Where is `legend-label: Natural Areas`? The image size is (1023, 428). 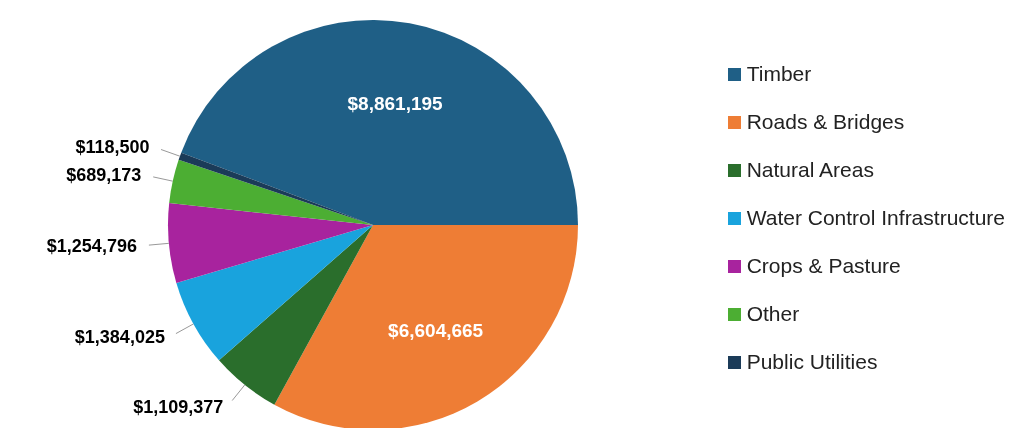 legend-label: Natural Areas is located at coordinates (810, 170).